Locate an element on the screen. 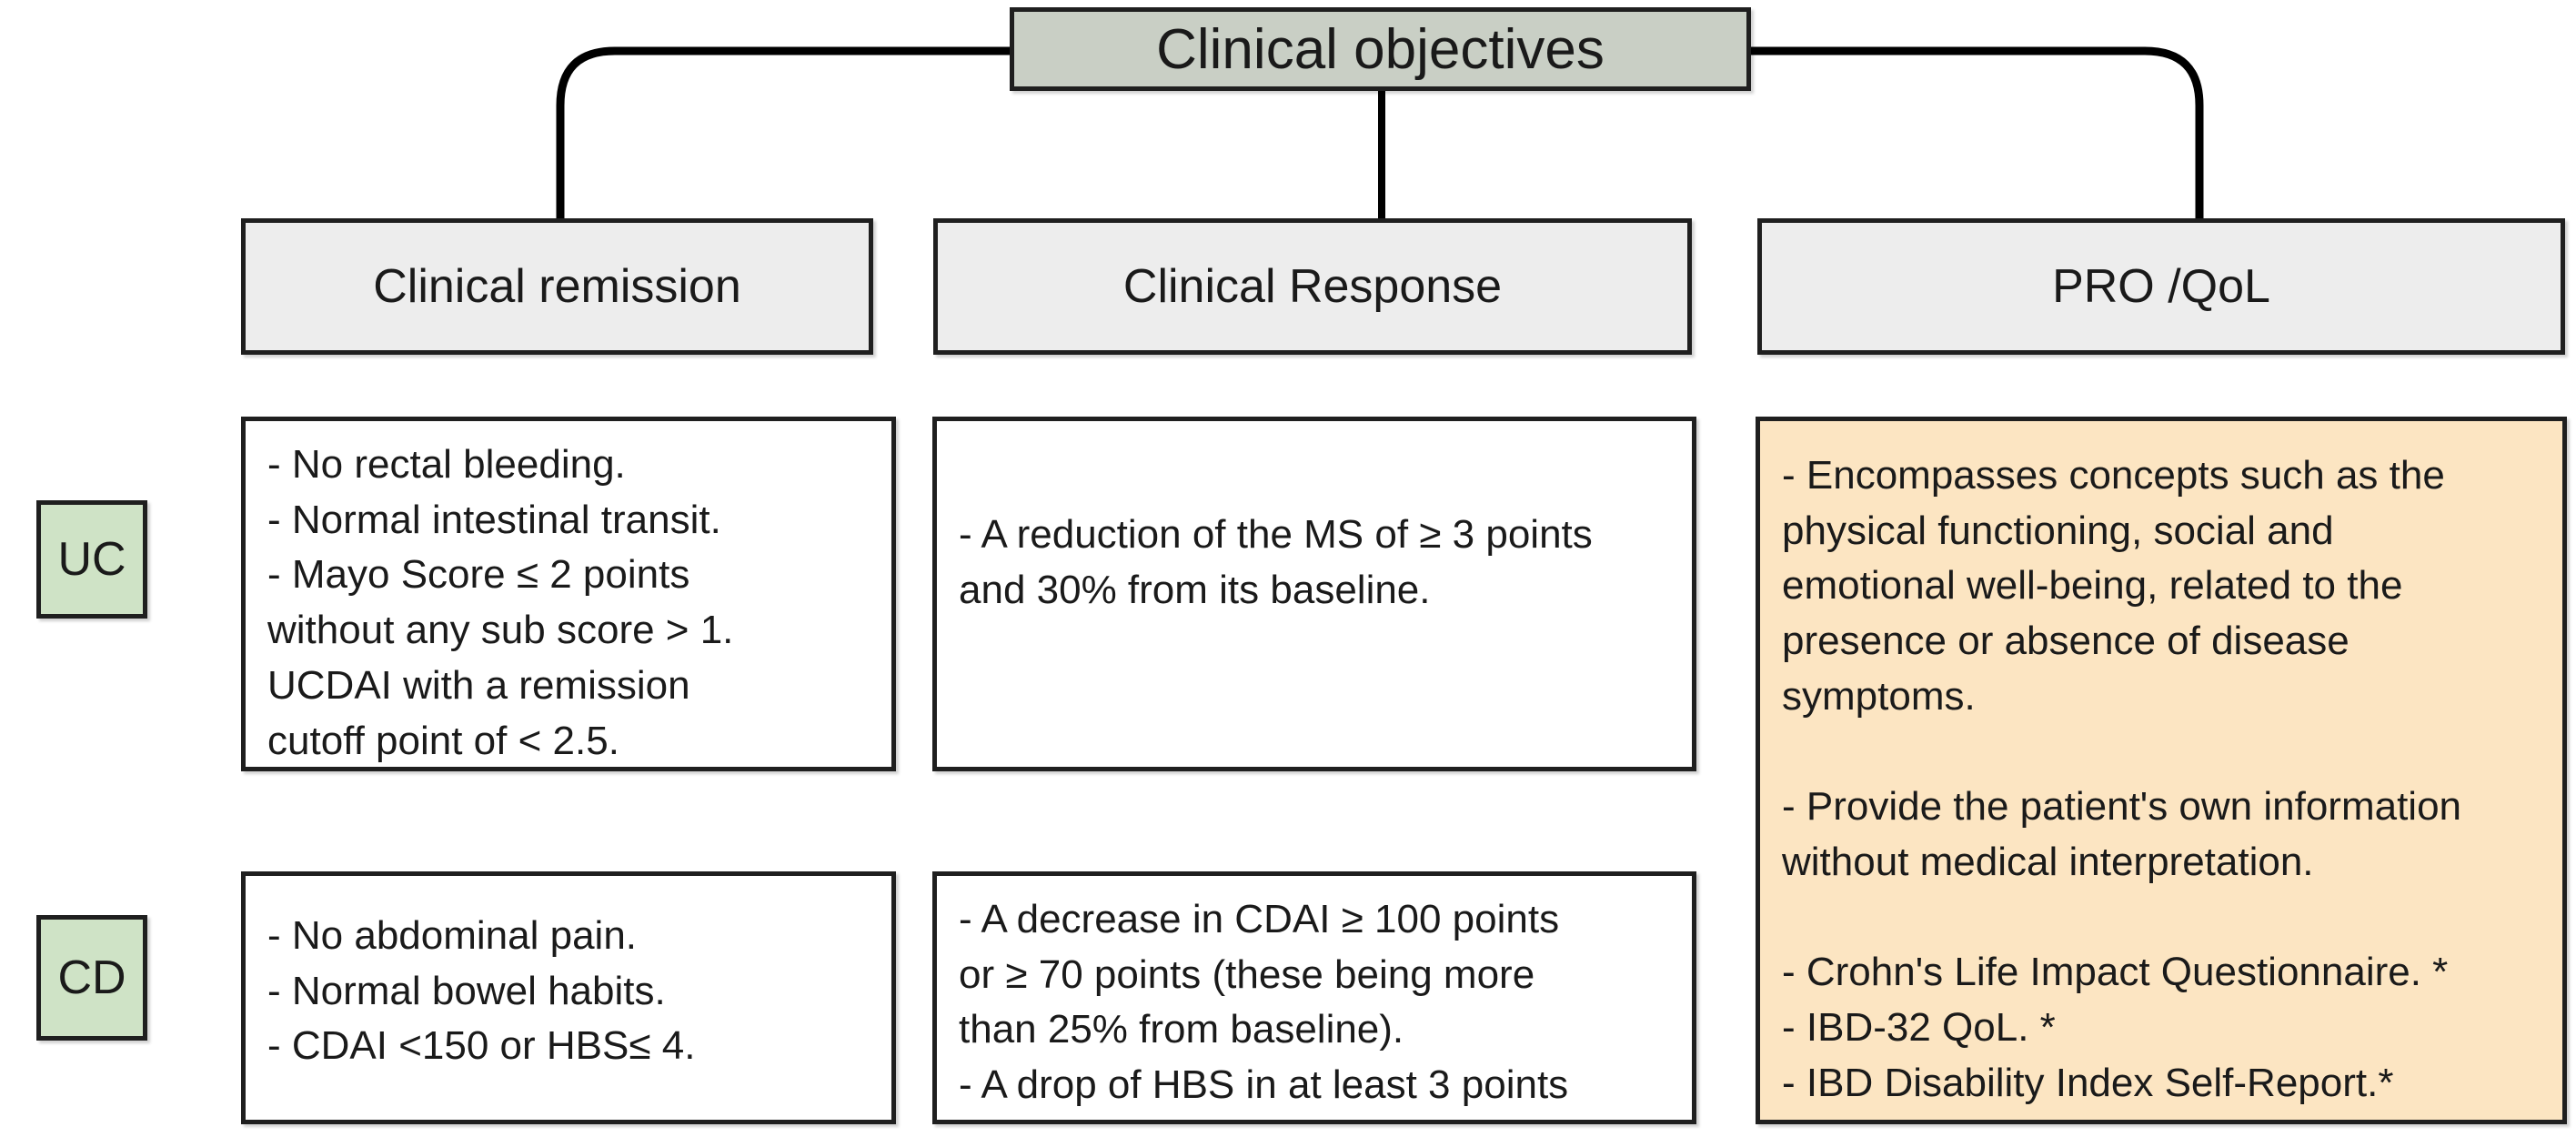 The image size is (2576, 1137). row-label-uc: UC is located at coordinates (91, 559).